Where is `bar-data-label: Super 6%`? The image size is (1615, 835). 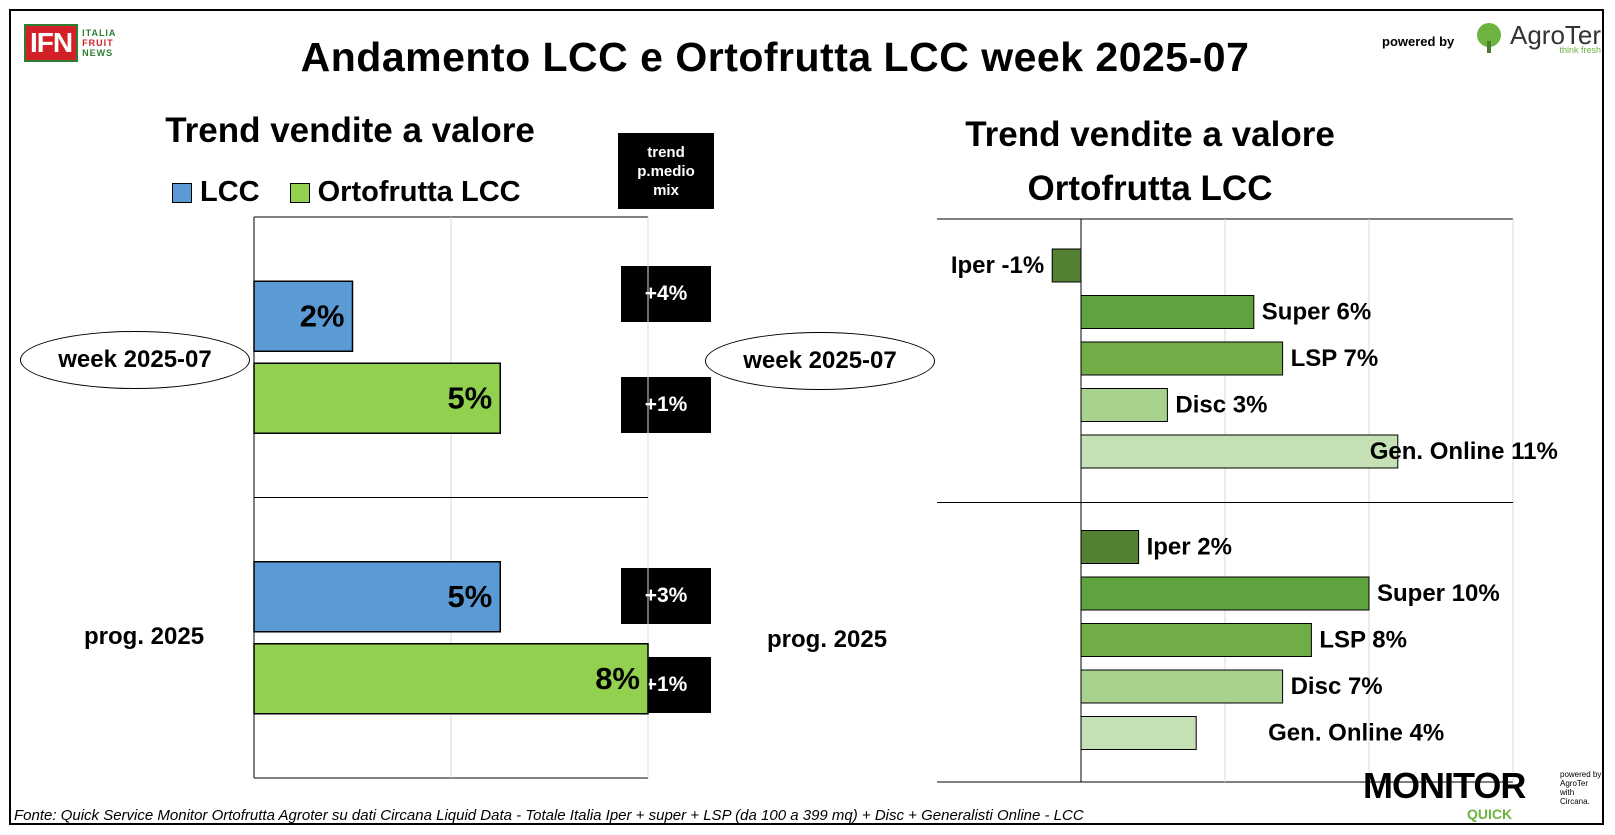
bar-data-label: Super 6% is located at coordinates (1316, 311).